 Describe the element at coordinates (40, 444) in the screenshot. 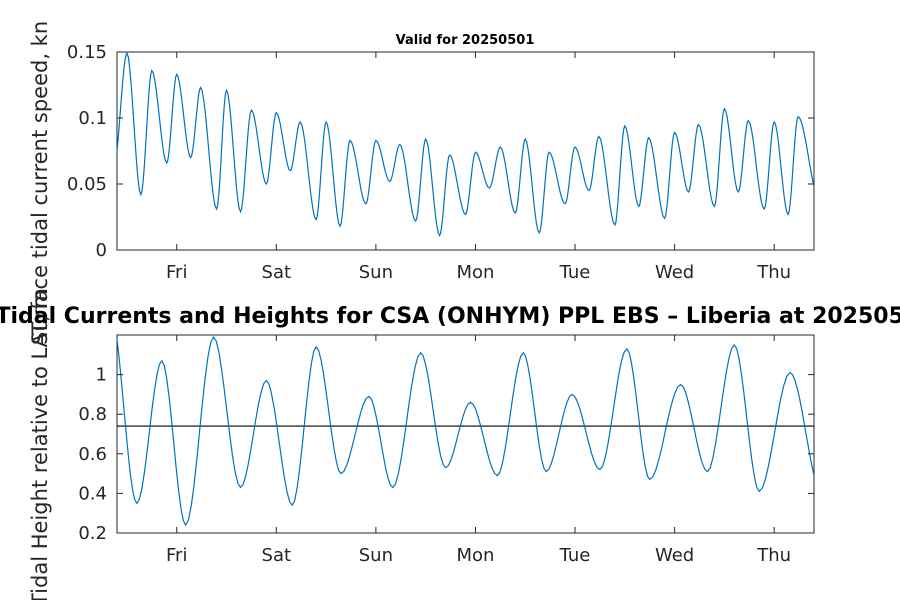

I see `tidal-height-y-axis-label: Tidal Height relative to LAT, m` at that location.